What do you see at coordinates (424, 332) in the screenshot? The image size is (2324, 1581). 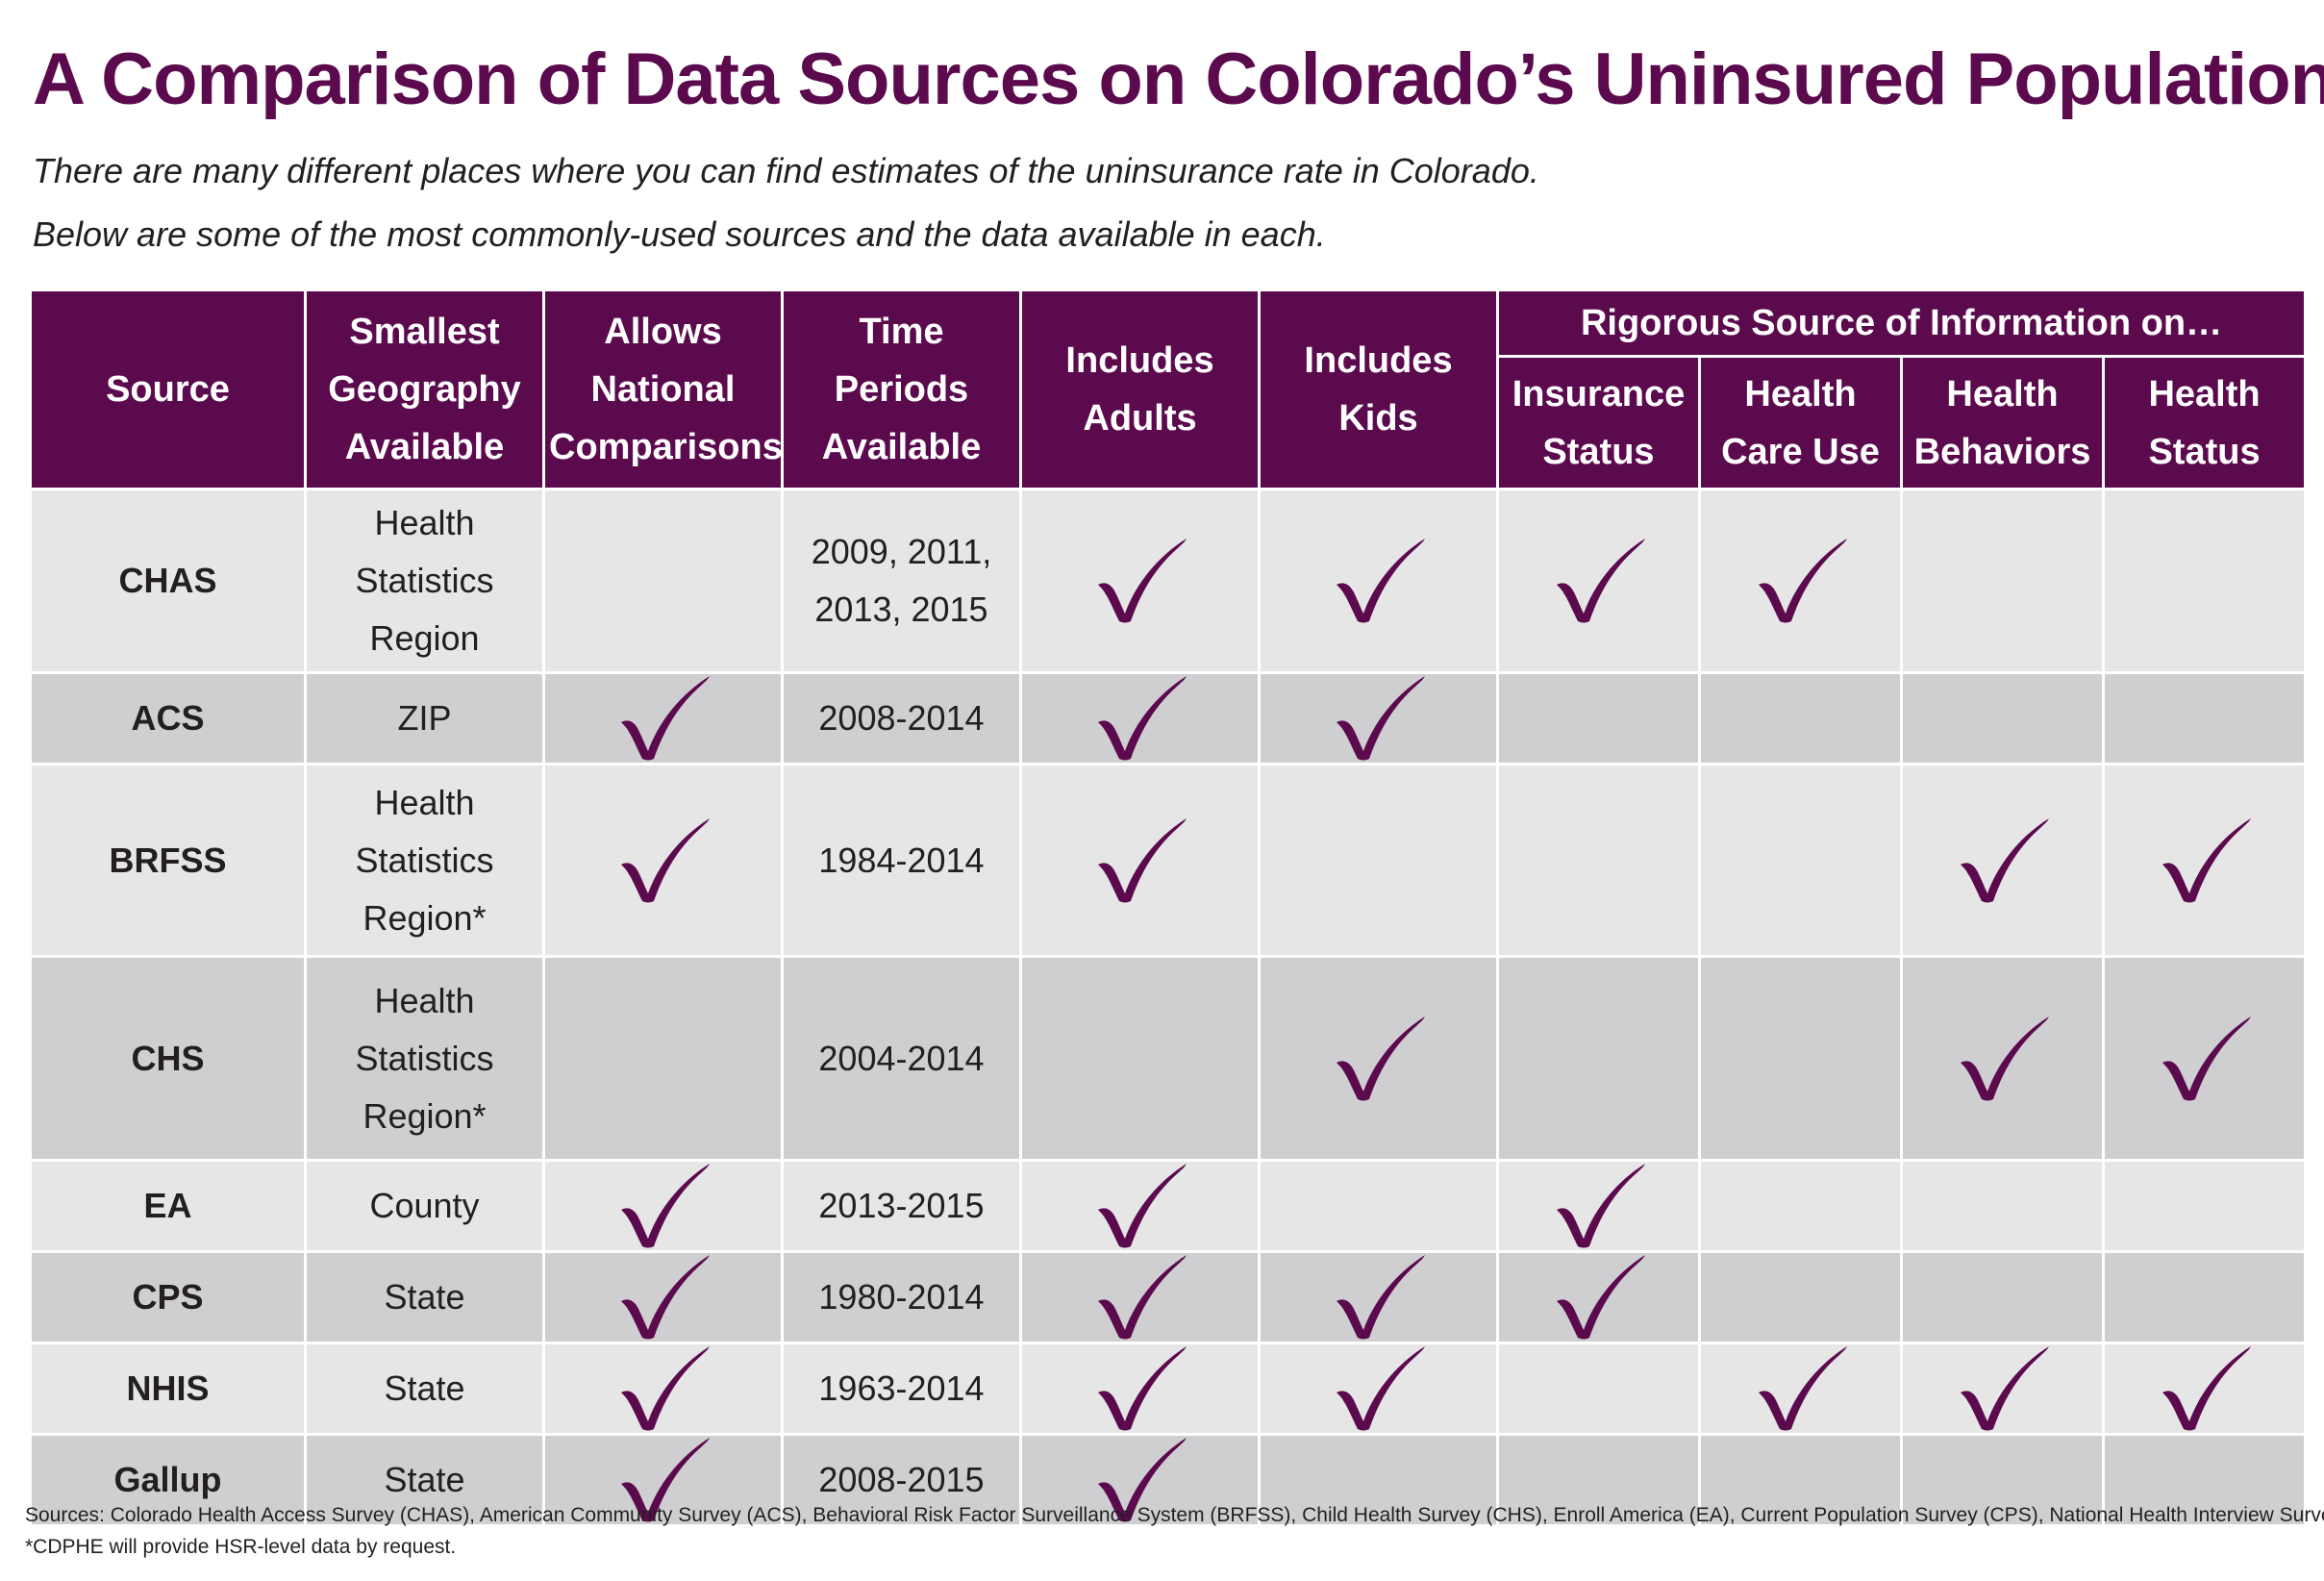 I see `header-geography-line: Smallest` at bounding box center [424, 332].